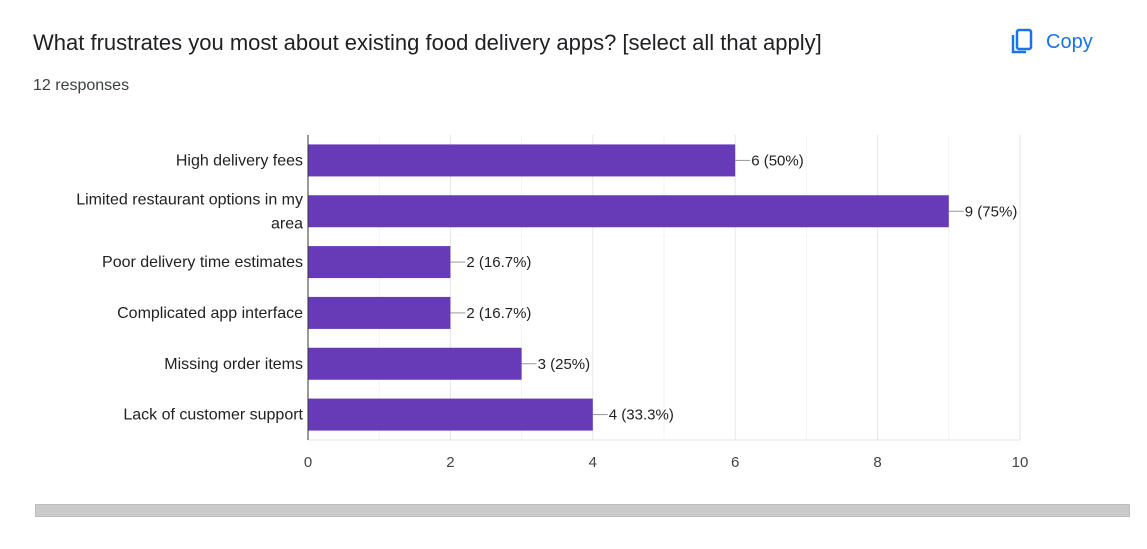 This screenshot has height=549, width=1147. I want to click on x-tick-label: 2, so click(450, 462).